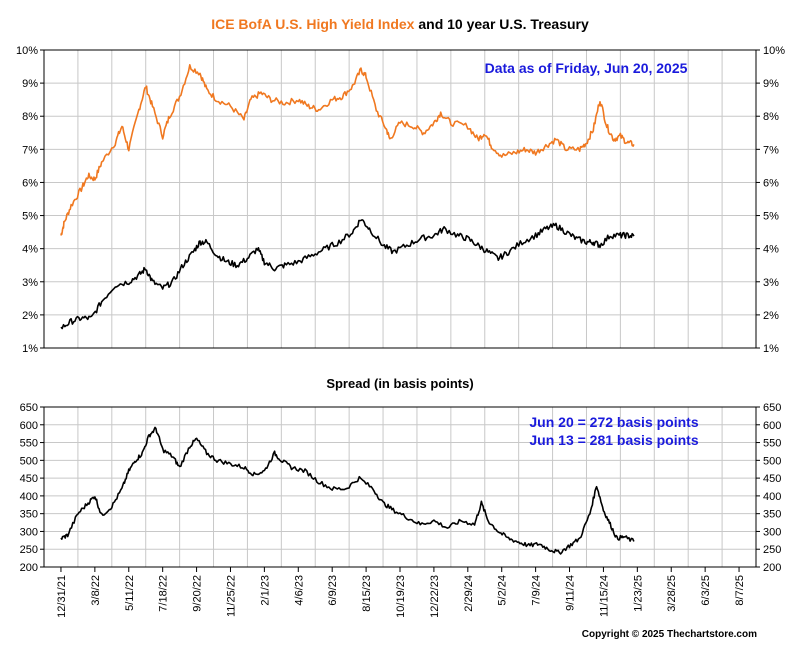 This screenshot has width=800, height=654. What do you see at coordinates (771, 349) in the screenshot?
I see `y-tick-label-right: 1%` at bounding box center [771, 349].